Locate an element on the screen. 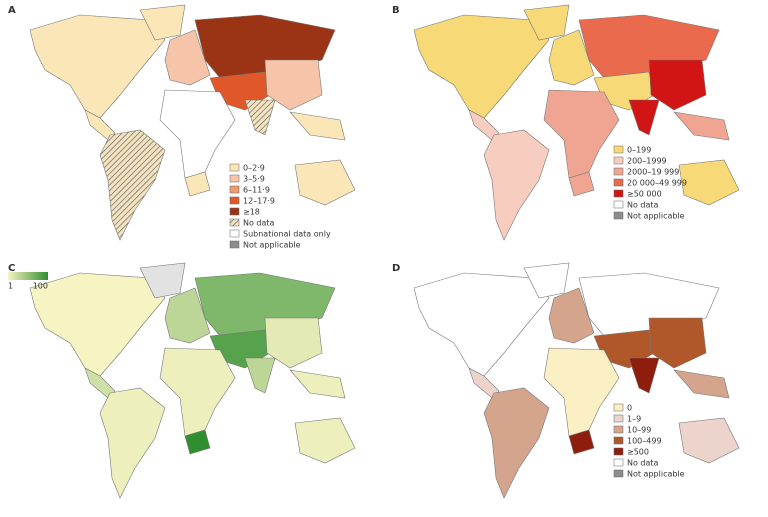  legend-label: 0–199 is located at coordinates (639, 150).